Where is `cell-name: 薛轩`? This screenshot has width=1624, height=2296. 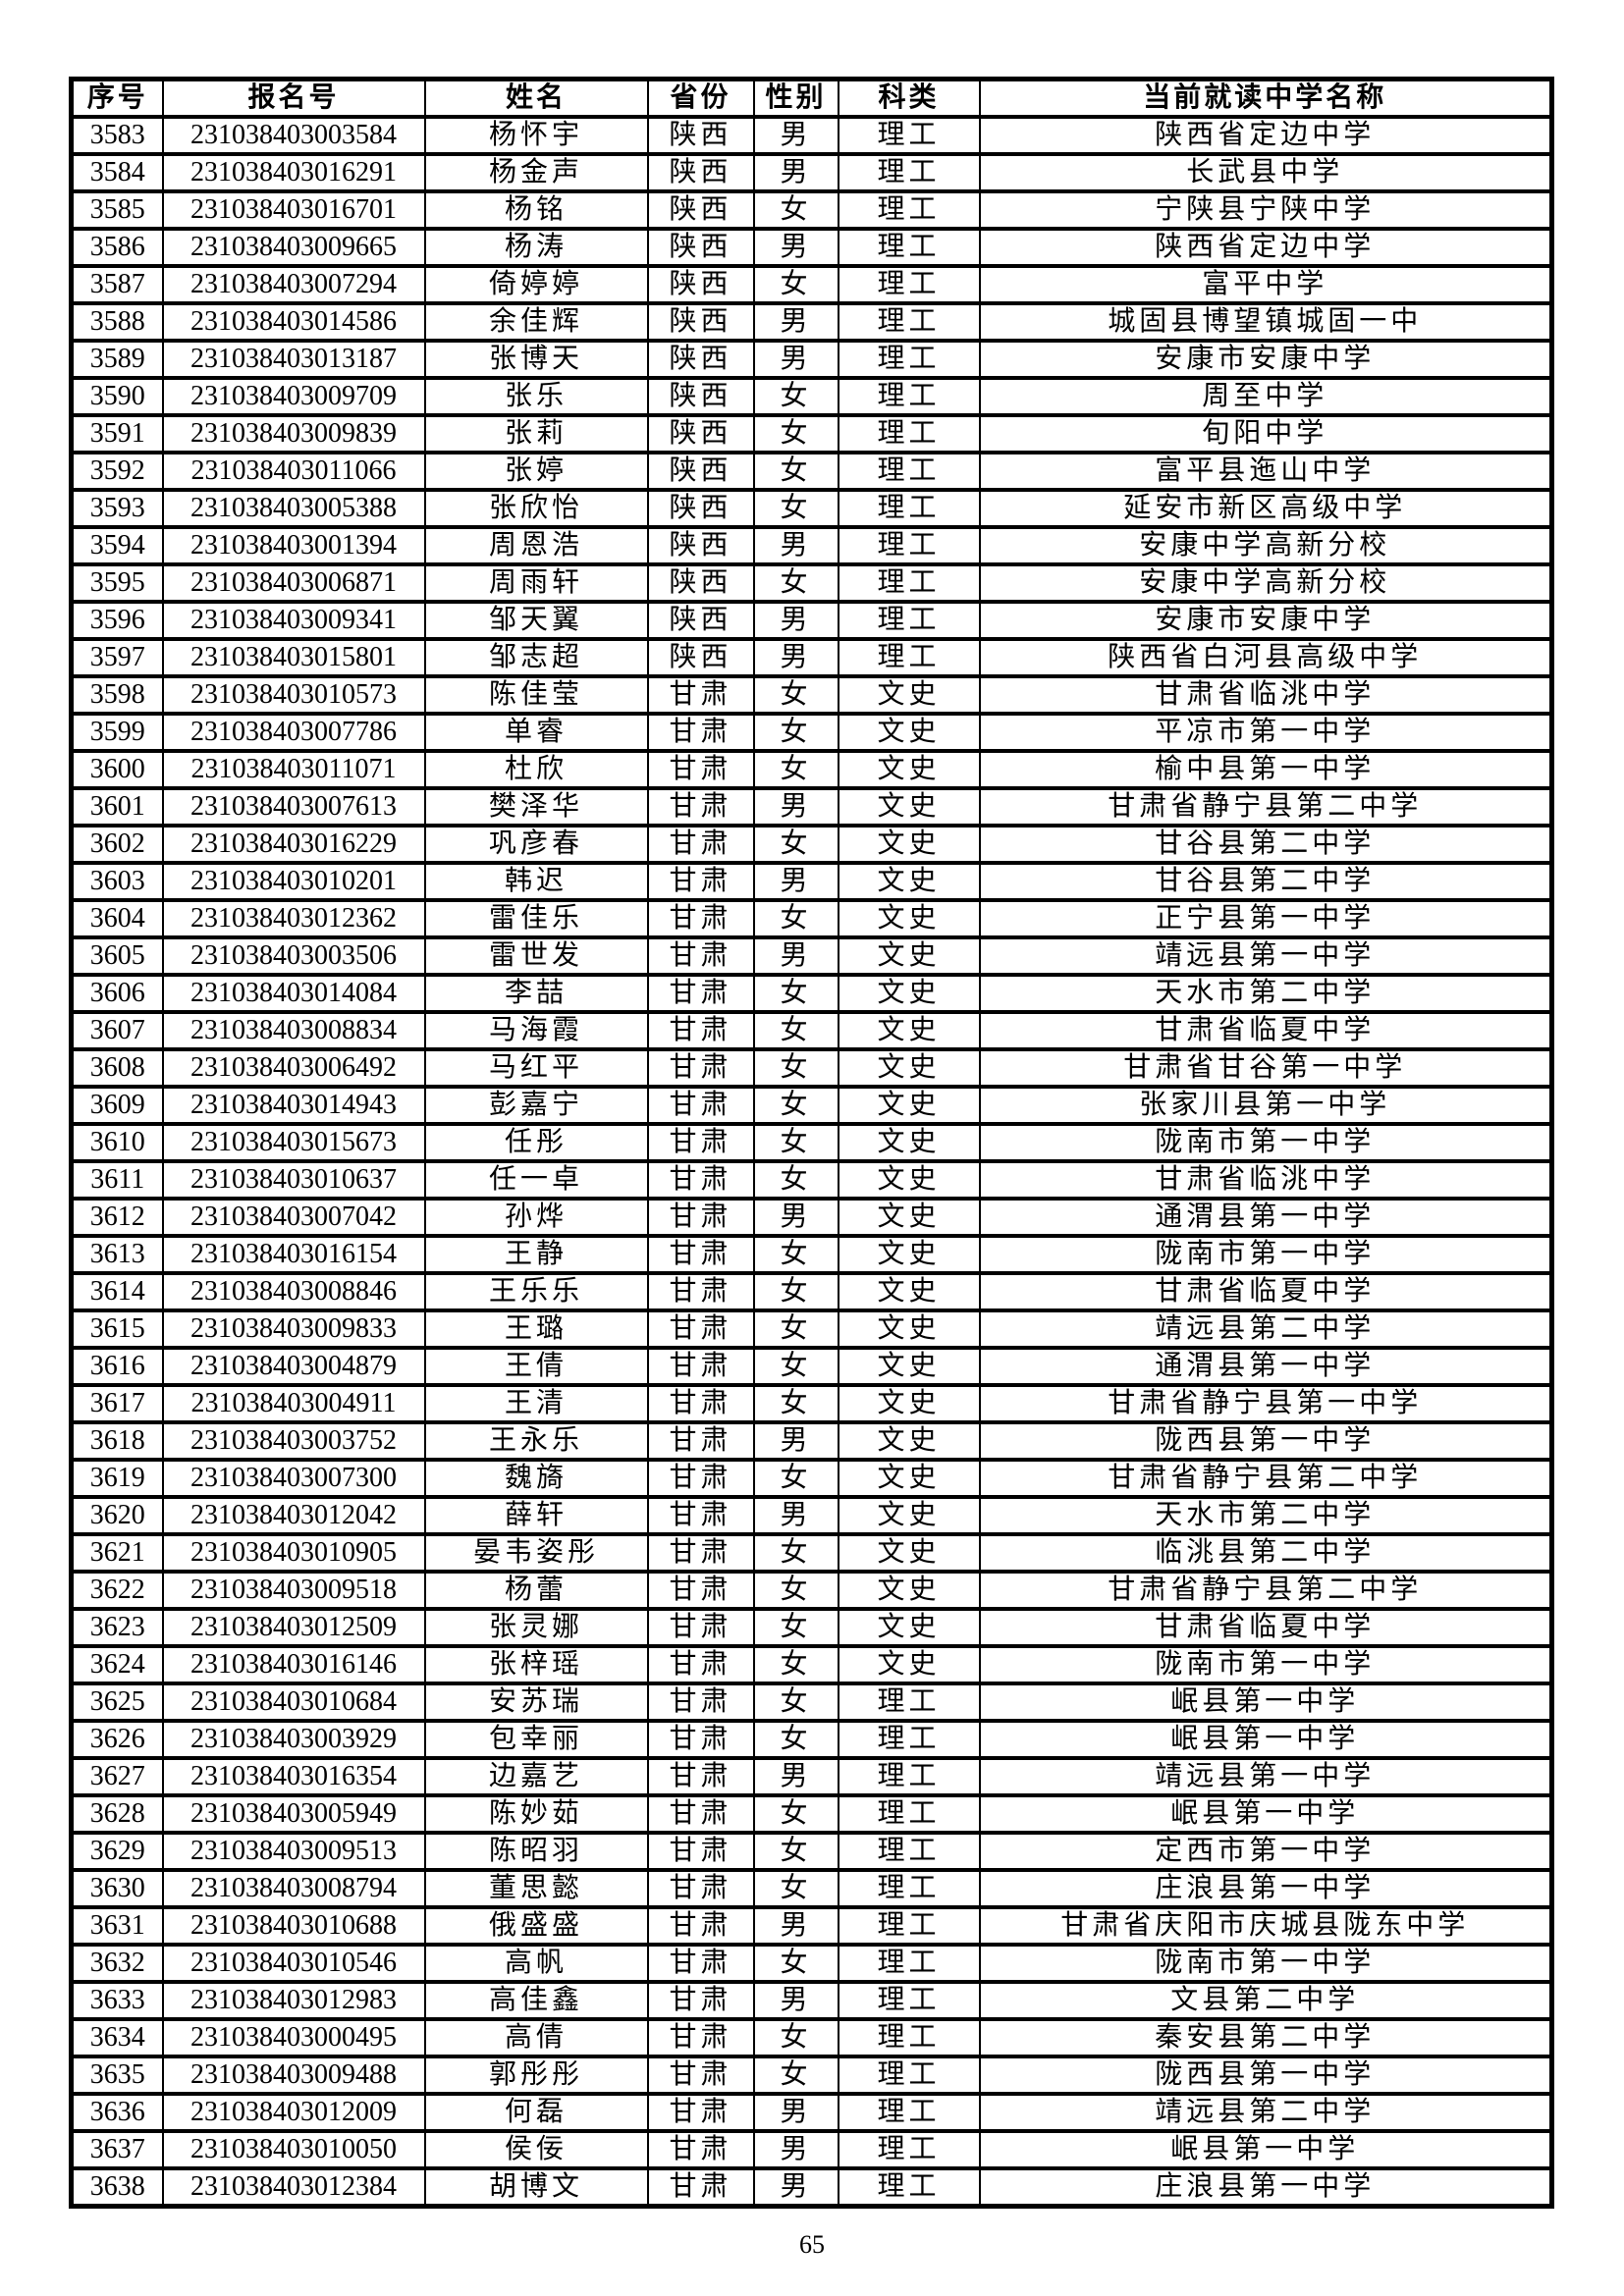 cell-name: 薛轩 is located at coordinates (536, 1515).